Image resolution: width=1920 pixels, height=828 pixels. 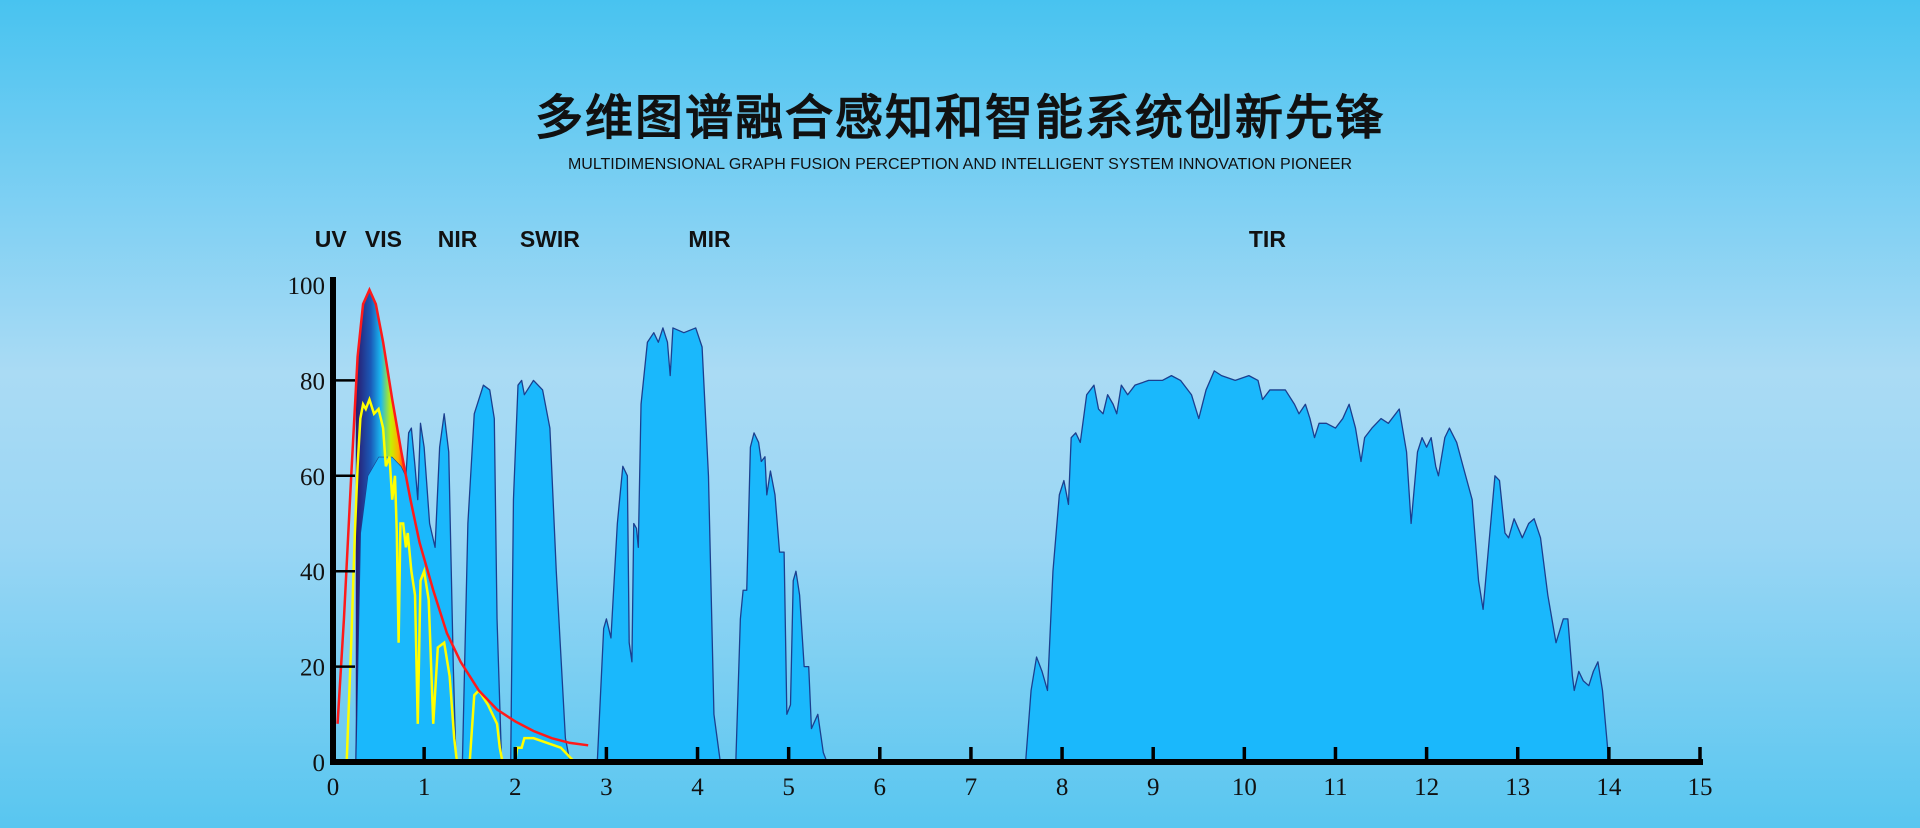 I want to click on x-tick-label: 7, so click(x=971, y=787).